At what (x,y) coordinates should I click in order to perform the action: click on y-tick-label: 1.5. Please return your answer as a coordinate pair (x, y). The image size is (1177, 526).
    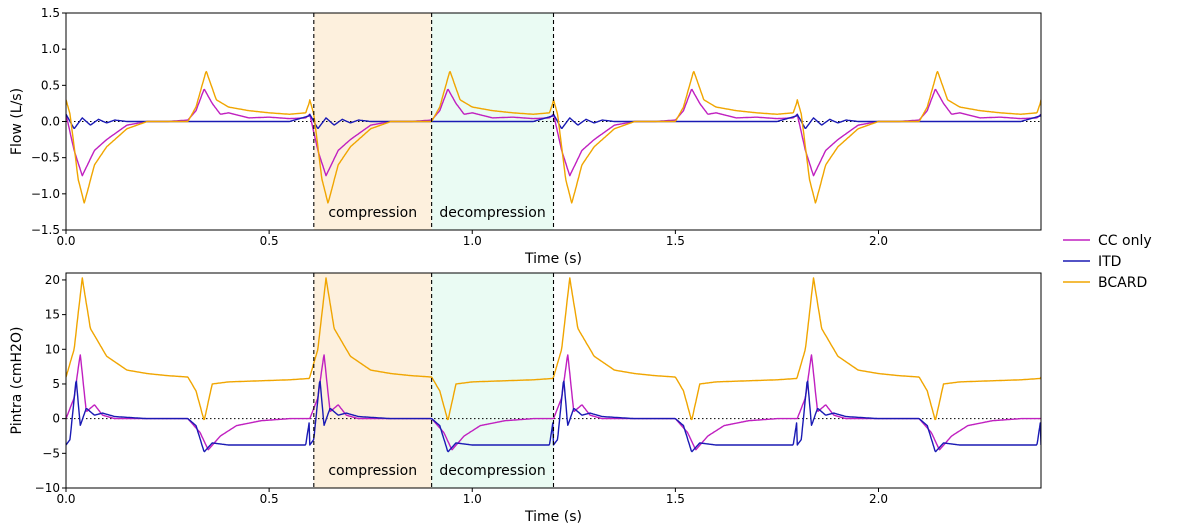
    Looking at the image, I should click on (50, 13).